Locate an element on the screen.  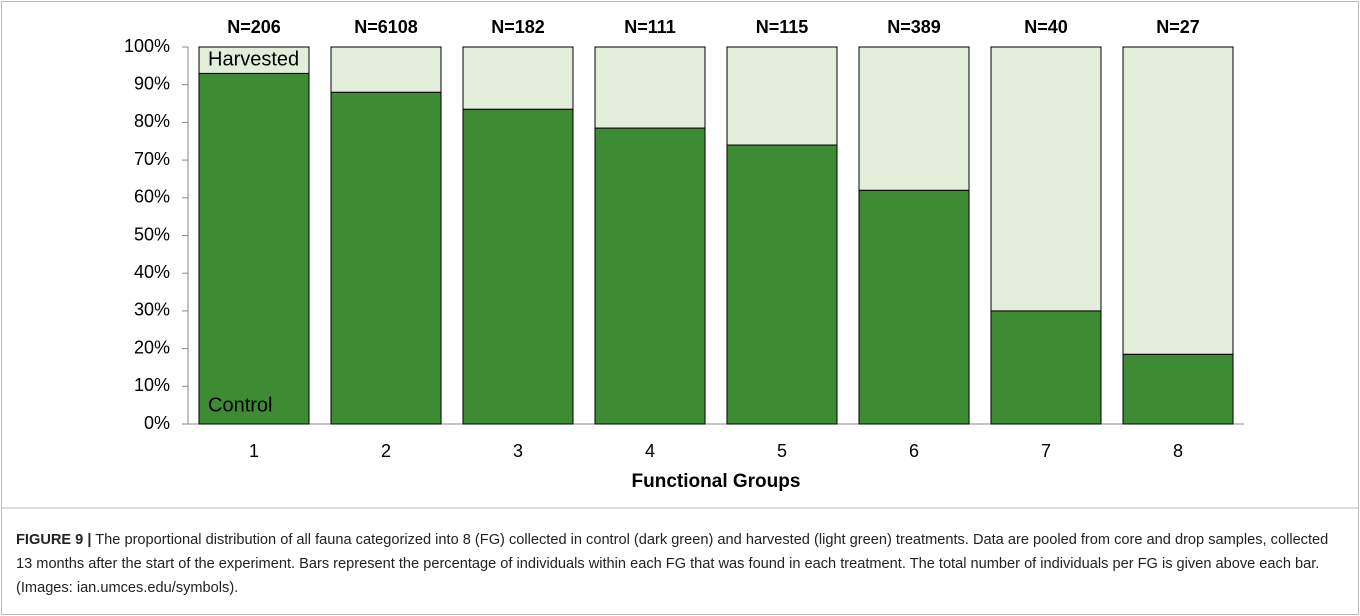
y-tick-label: 70% is located at coordinates (152, 159).